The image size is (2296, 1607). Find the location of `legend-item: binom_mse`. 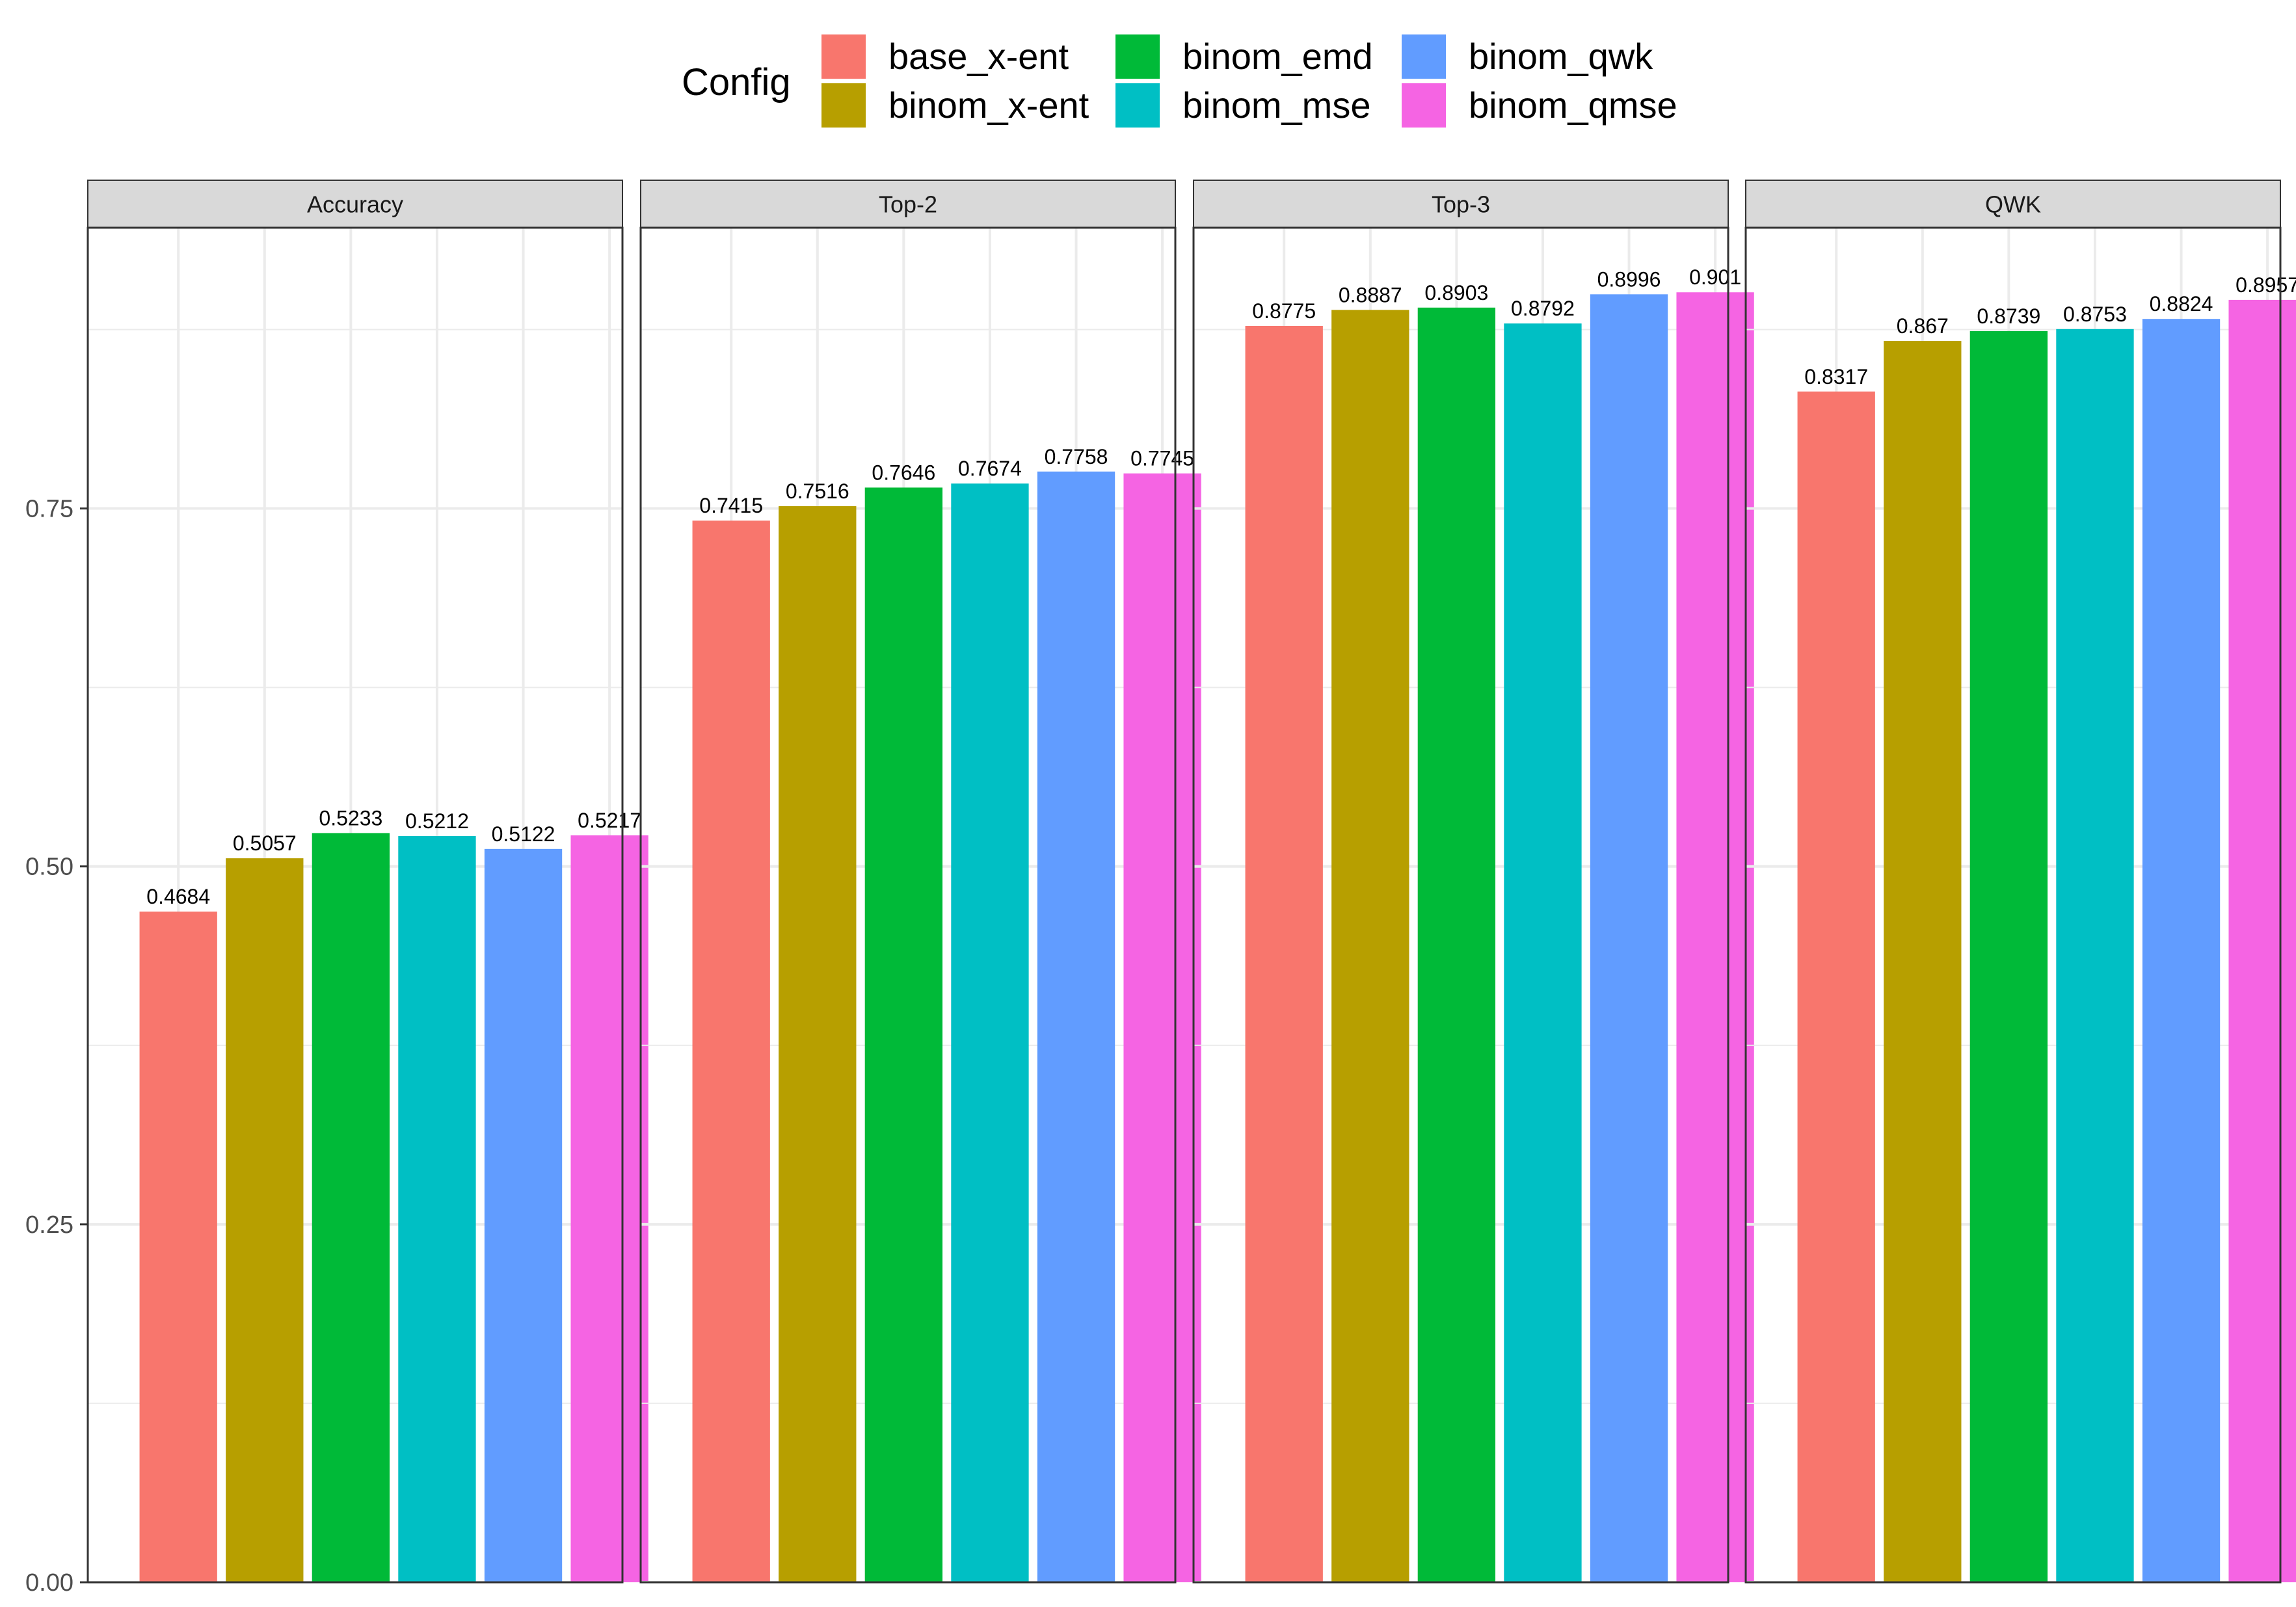

legend-item: binom_mse is located at coordinates (1242, 105).